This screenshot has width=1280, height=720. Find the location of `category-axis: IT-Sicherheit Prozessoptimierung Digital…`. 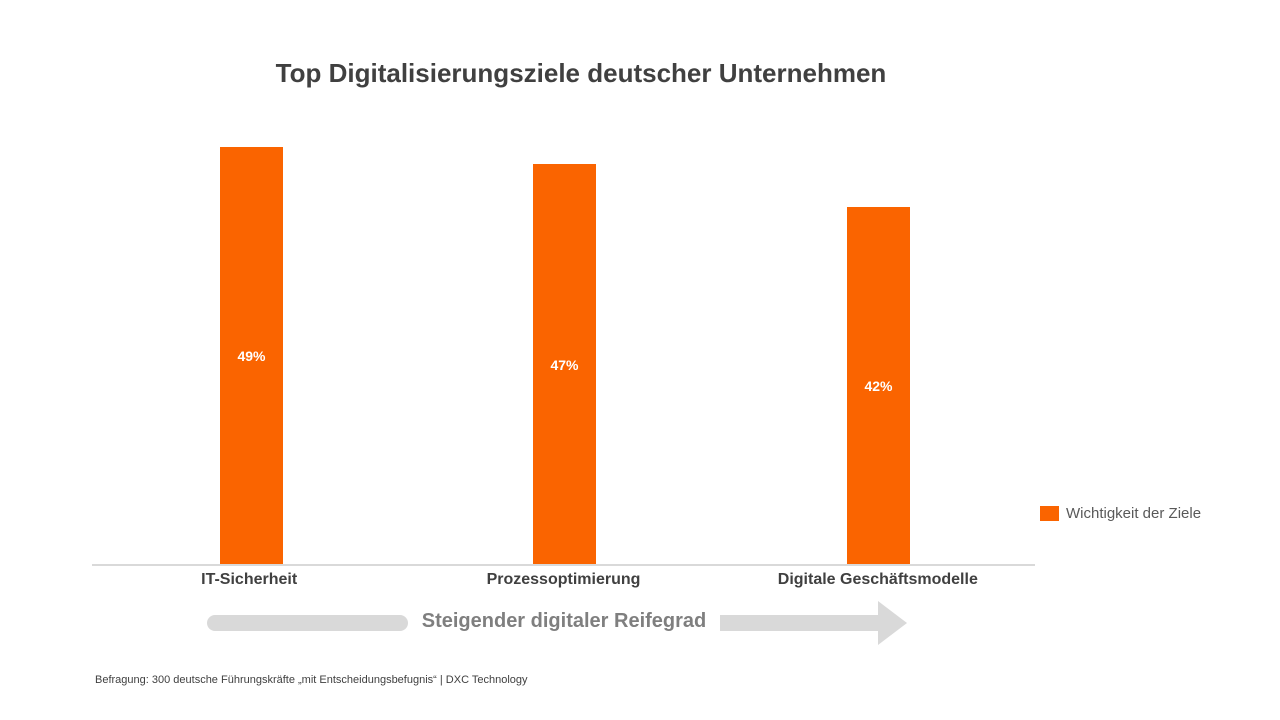

category-axis: IT-Sicherheit Prozessoptimierung Digital… is located at coordinates (563, 580).